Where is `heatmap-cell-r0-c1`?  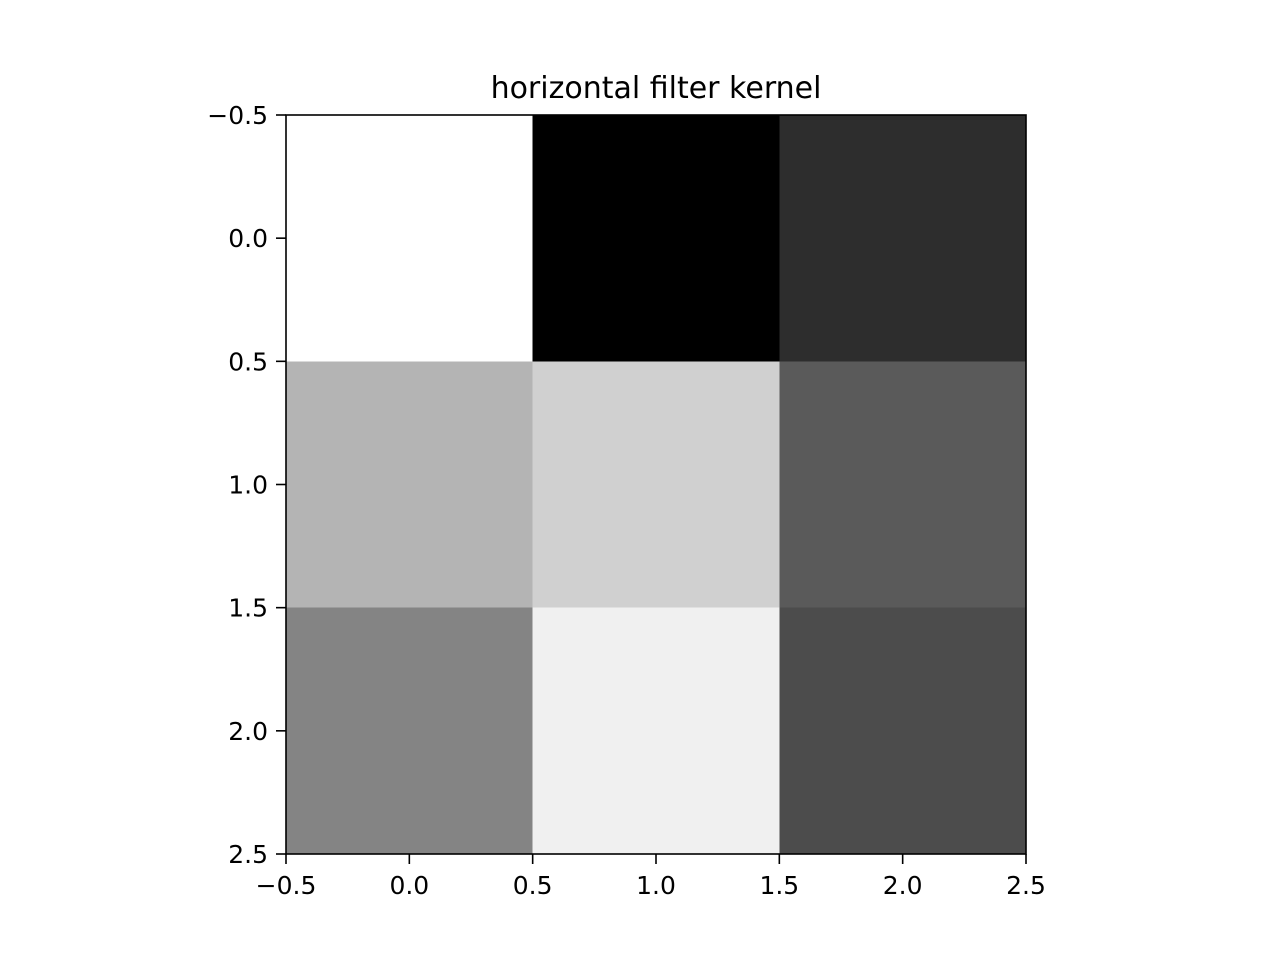
heatmap-cell-r0-c1 is located at coordinates (656, 238).